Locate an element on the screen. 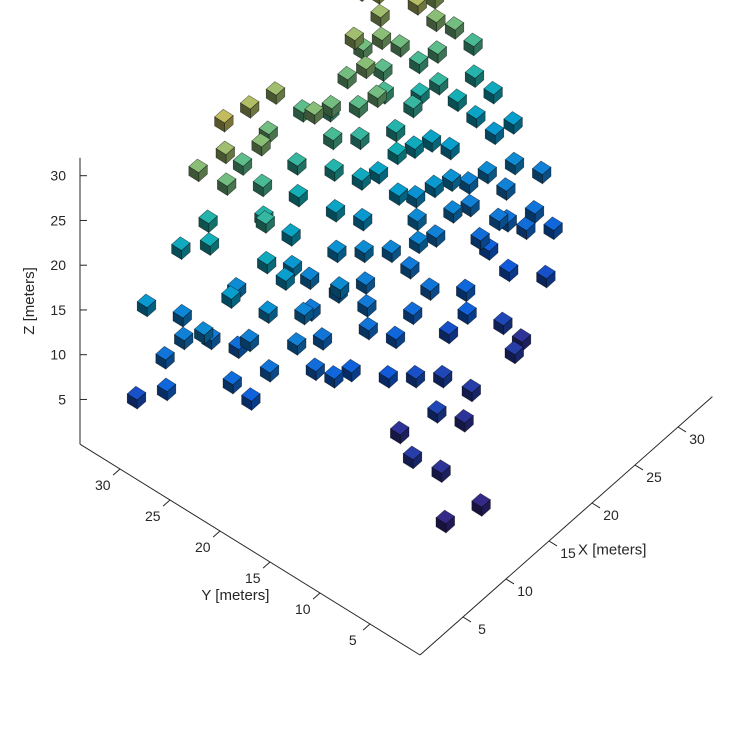 Image resolution: width=741 pixels, height=741 pixels. z-tick-label: 25 is located at coordinates (58, 220).